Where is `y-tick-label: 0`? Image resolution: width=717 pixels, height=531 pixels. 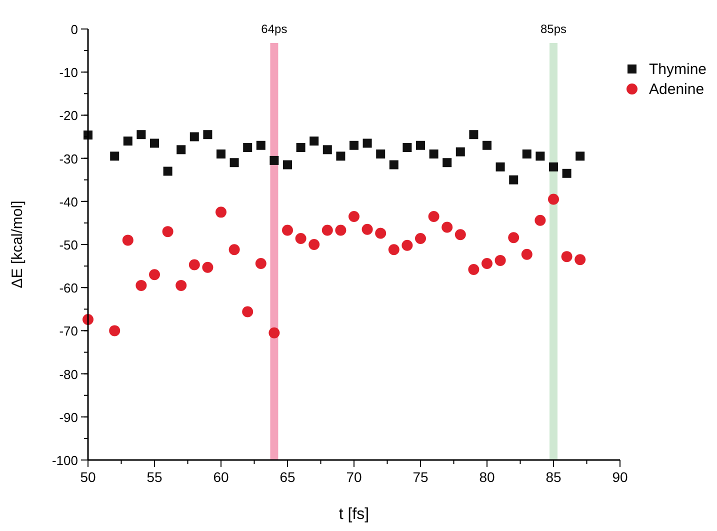 y-tick-label: 0 is located at coordinates (74, 29).